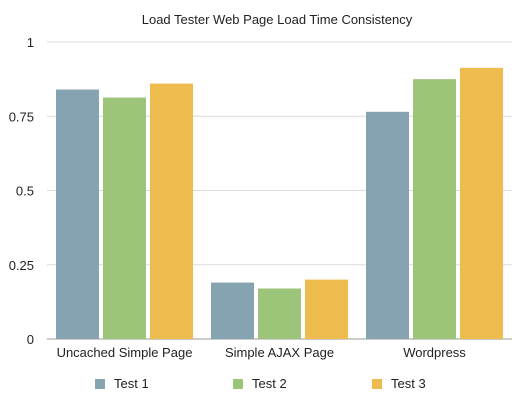  I want to click on x-category-label: Wordpress, so click(434, 352).